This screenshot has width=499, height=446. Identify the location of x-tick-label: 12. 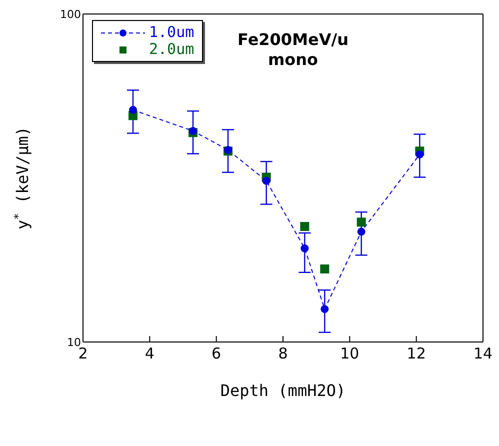
(416, 353).